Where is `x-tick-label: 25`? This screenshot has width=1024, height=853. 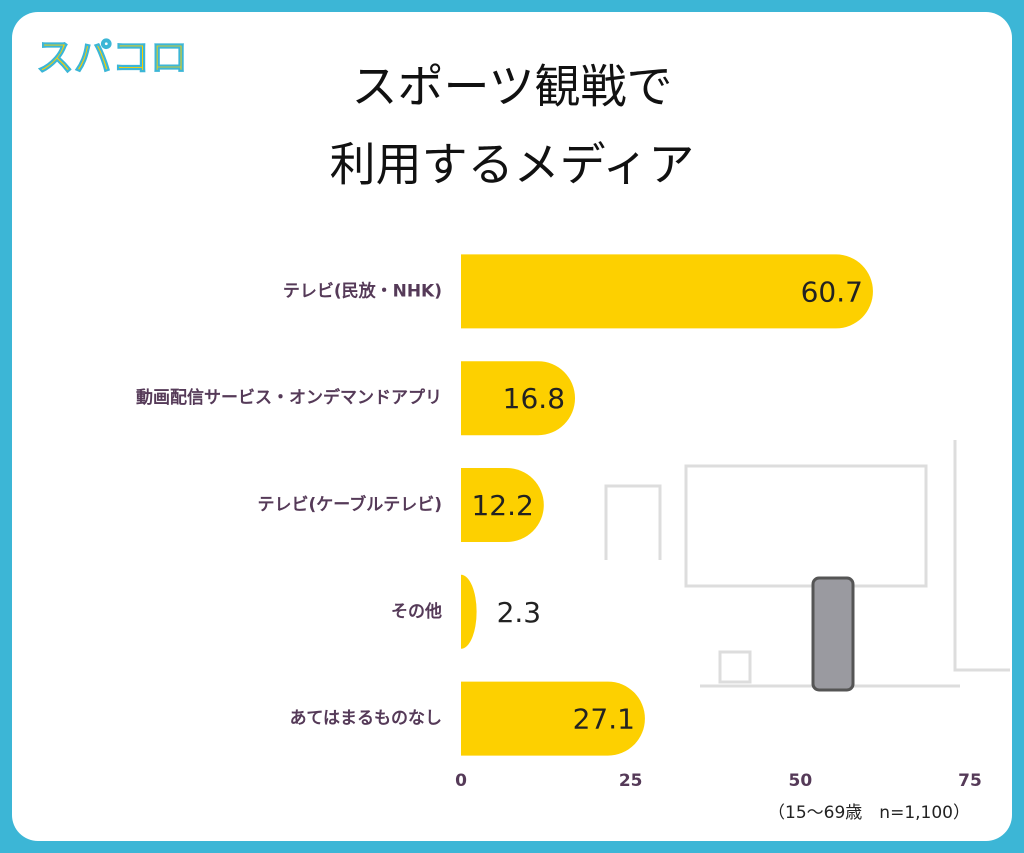
x-tick-label: 25 is located at coordinates (631, 781).